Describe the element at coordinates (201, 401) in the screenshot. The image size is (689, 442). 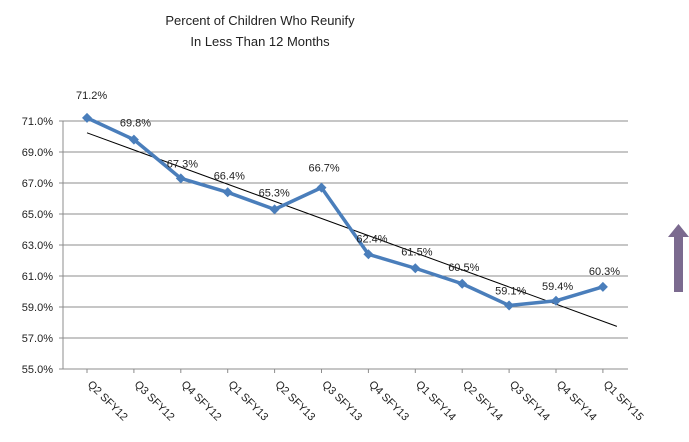
I see `x-tick-label: Q4 SFY12` at that location.